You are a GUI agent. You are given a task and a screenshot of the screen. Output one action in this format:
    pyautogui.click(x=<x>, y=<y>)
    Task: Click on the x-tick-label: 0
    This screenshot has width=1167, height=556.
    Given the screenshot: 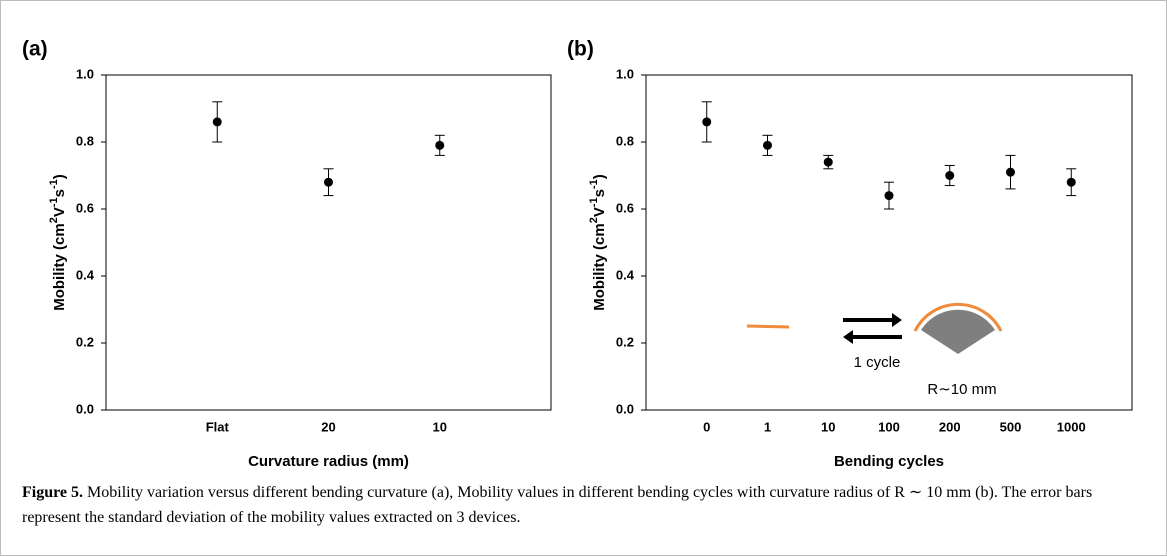 What is the action you would take?
    pyautogui.click(x=706, y=426)
    